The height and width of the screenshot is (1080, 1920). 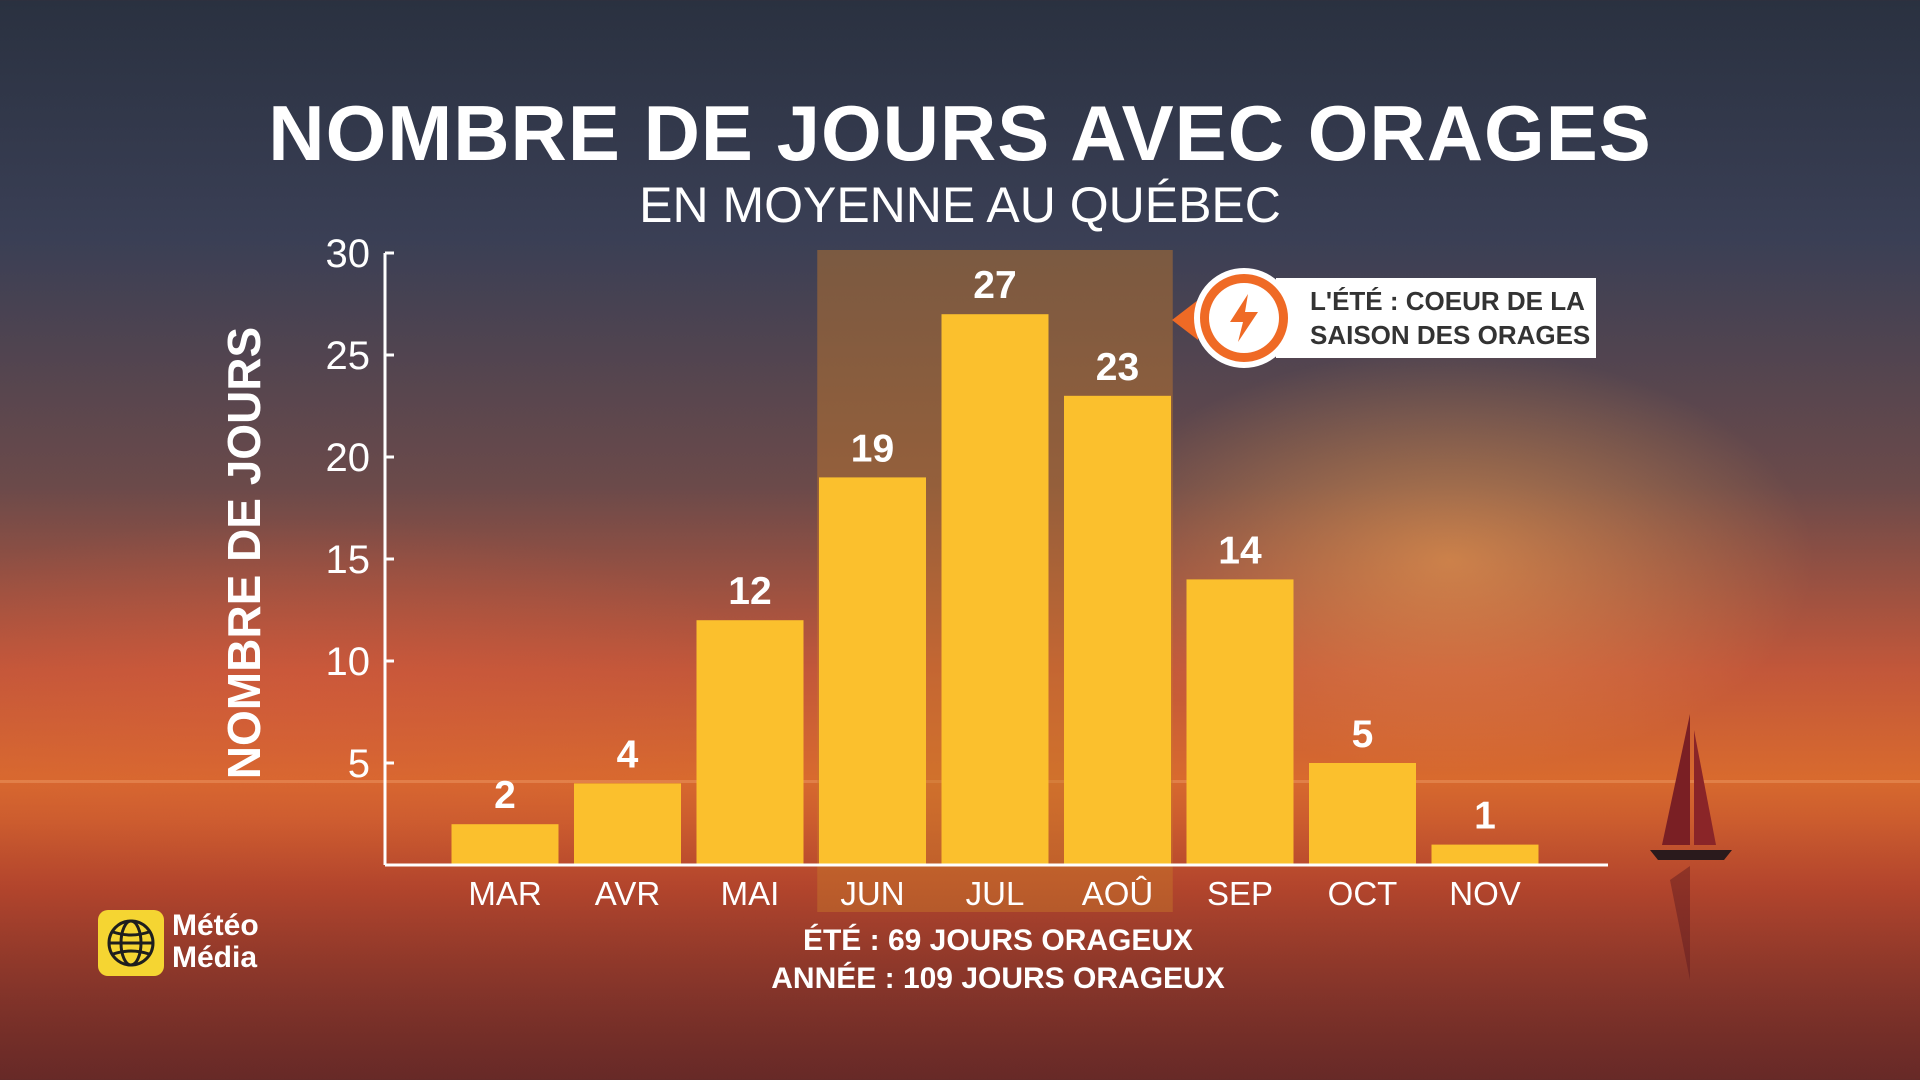 What do you see at coordinates (215, 925) in the screenshot?
I see `logo-line-1: Météo` at bounding box center [215, 925].